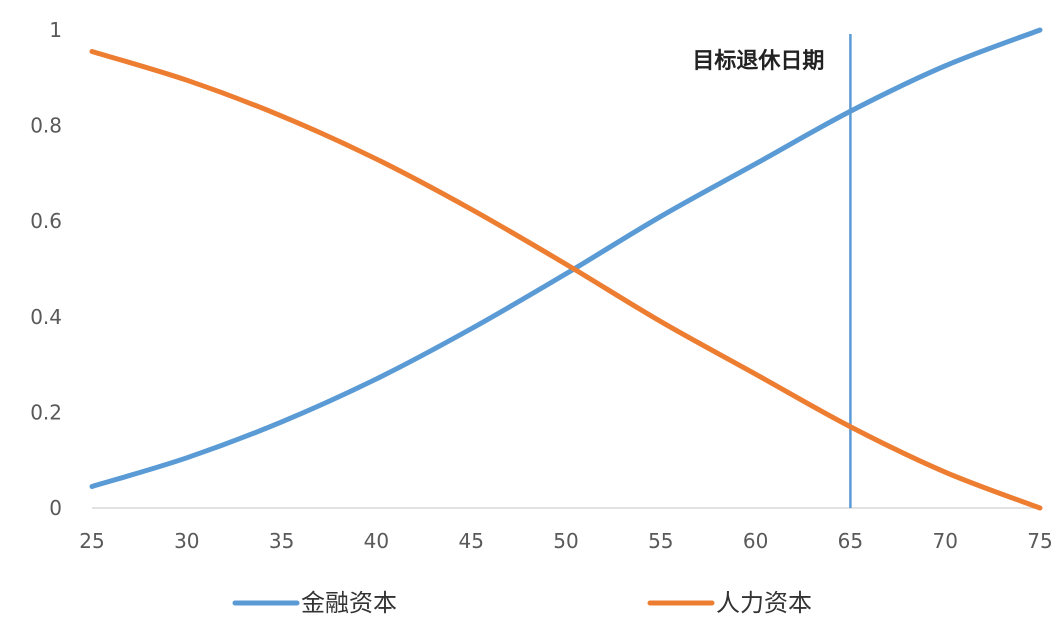  Describe the element at coordinates (470, 541) in the screenshot. I see `x-tick-label: 45` at that location.